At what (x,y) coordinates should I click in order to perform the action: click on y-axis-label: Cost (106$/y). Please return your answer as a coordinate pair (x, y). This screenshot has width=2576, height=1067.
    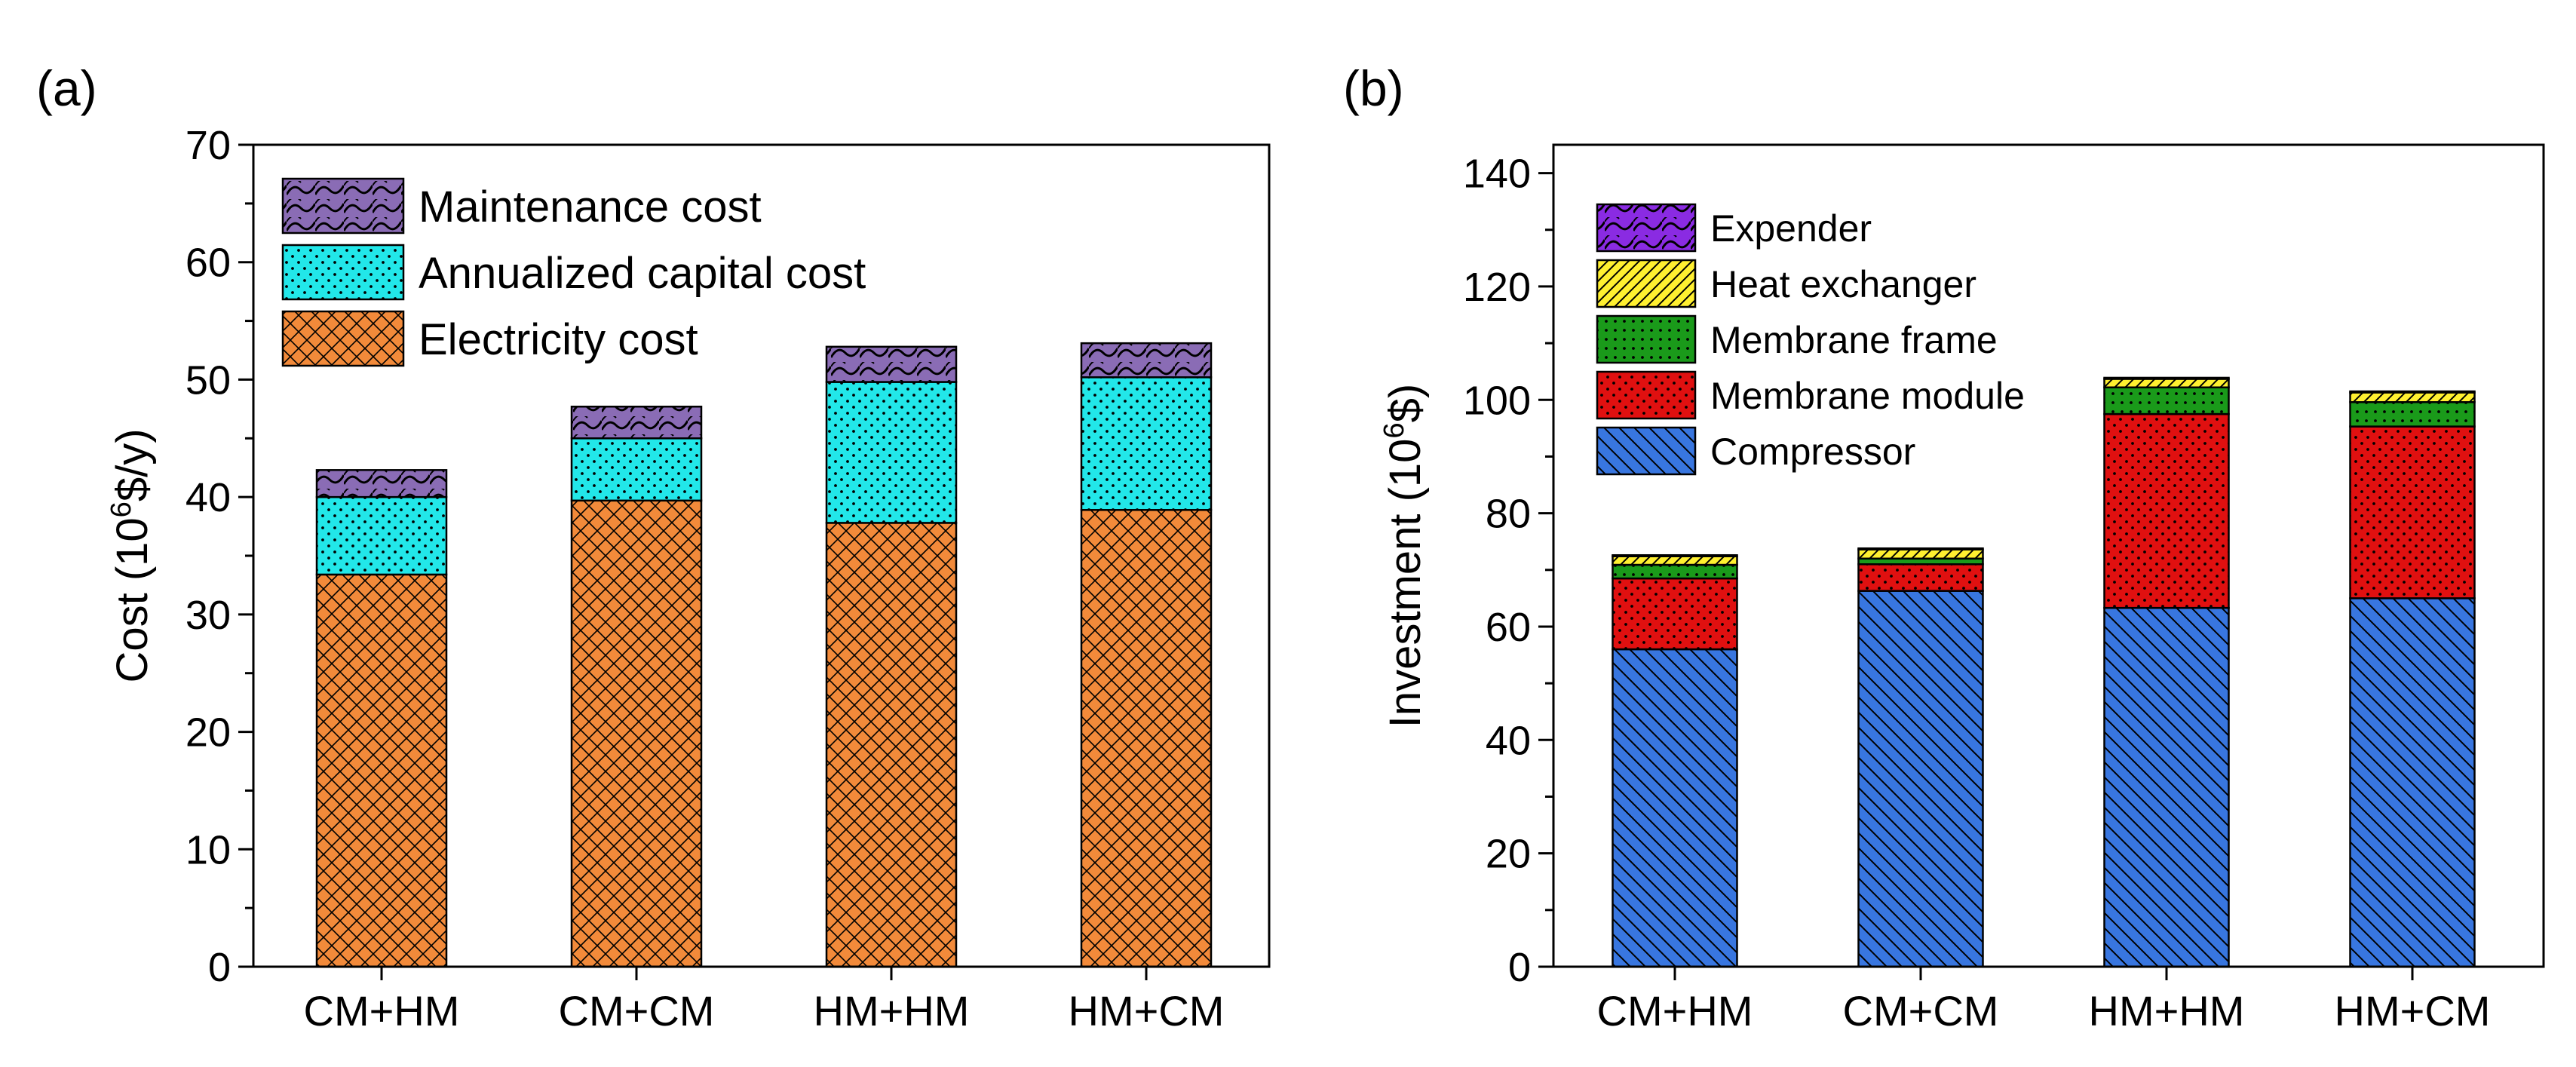
    Looking at the image, I should click on (131, 555).